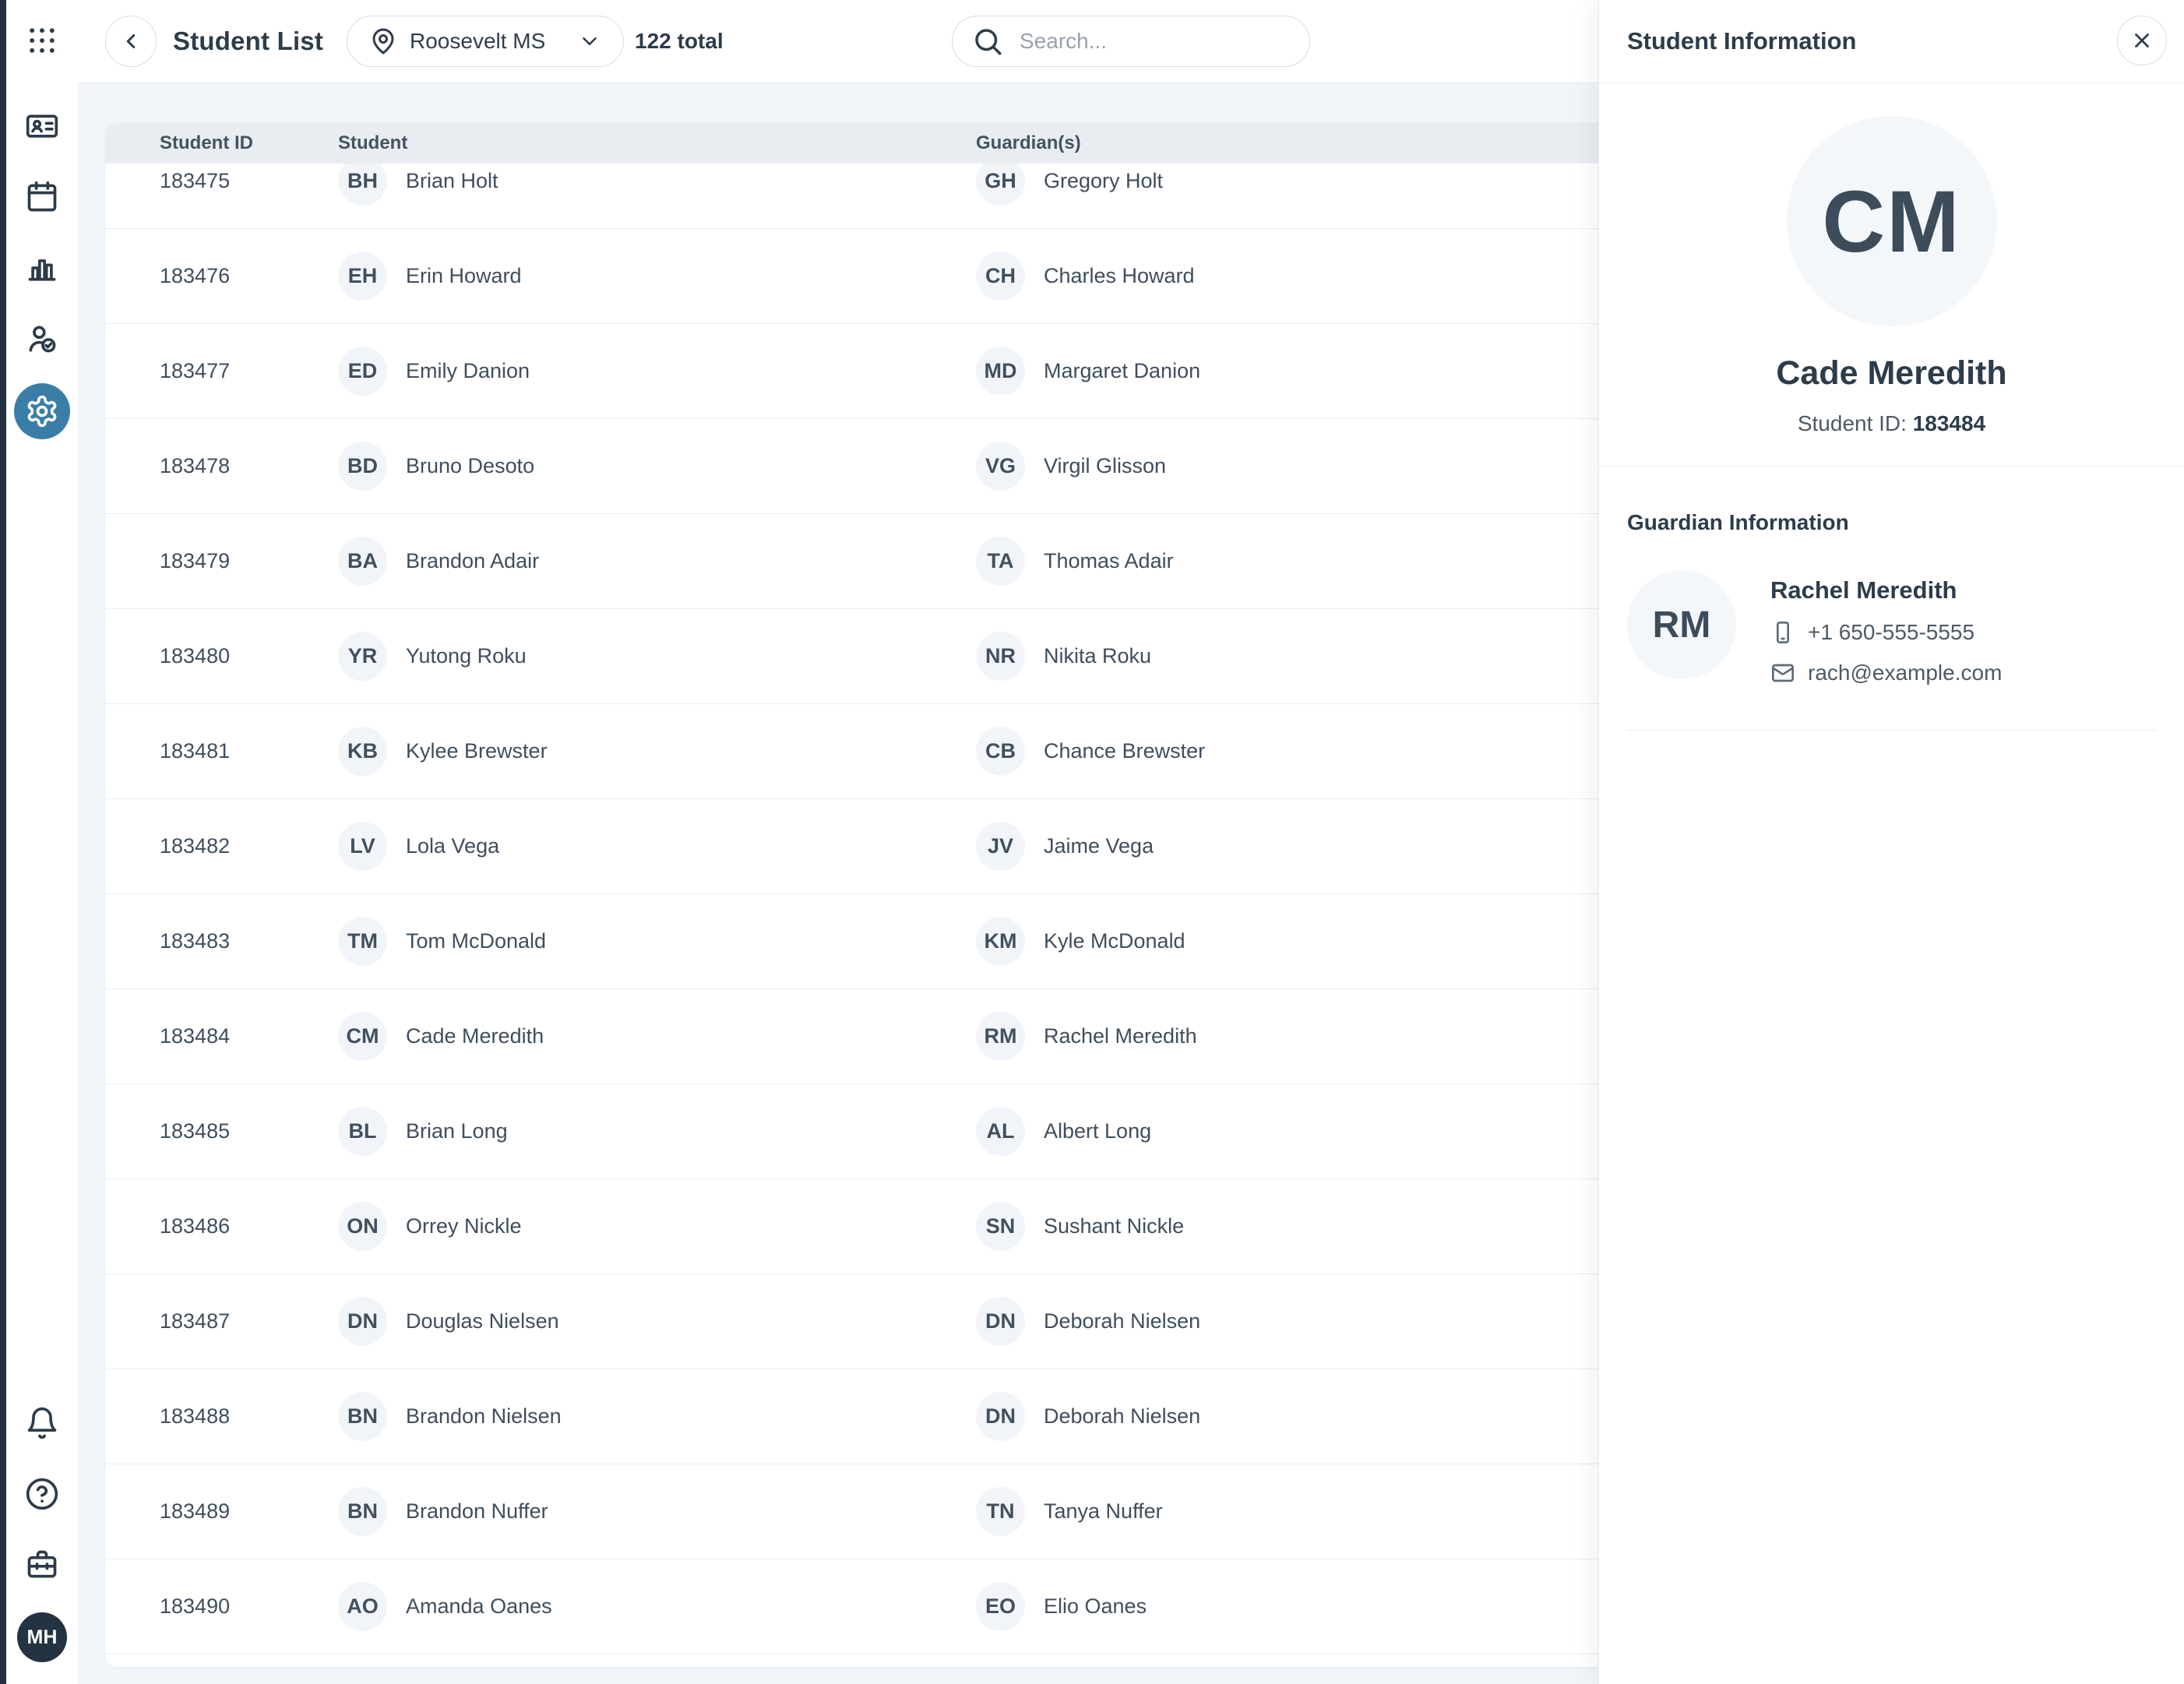 Image resolution: width=2184 pixels, height=1684 pixels. I want to click on sidebar-item-settings, so click(42, 411).